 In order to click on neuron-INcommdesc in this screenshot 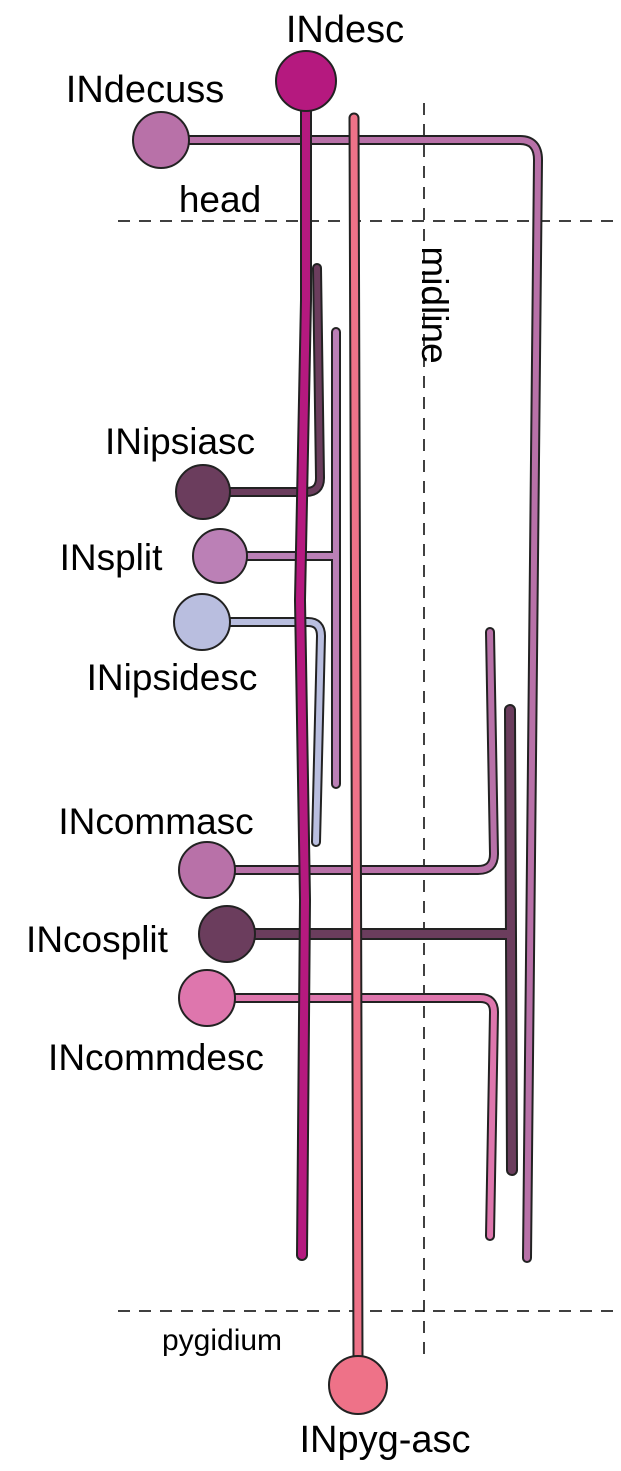, I will do `click(338, 1105)`.